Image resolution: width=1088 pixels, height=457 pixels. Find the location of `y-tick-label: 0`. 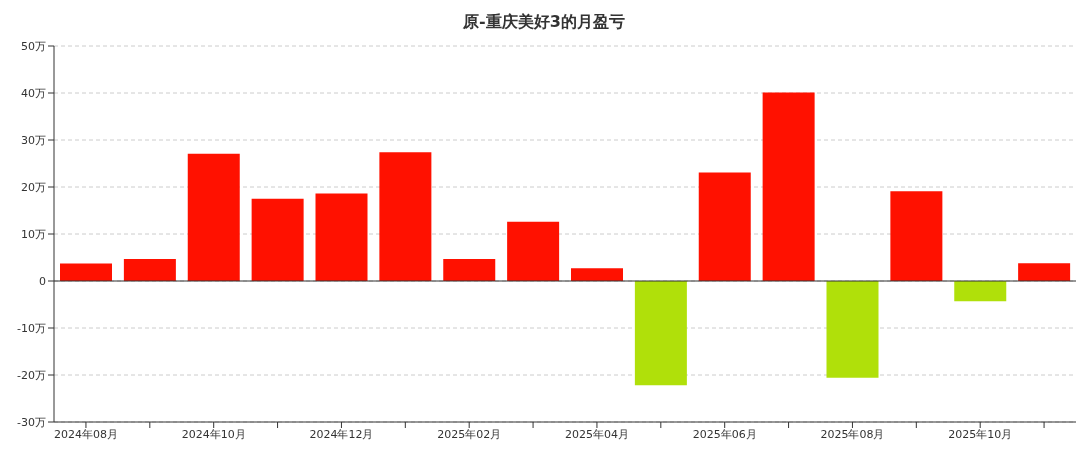

y-tick-label: 0 is located at coordinates (42, 281).